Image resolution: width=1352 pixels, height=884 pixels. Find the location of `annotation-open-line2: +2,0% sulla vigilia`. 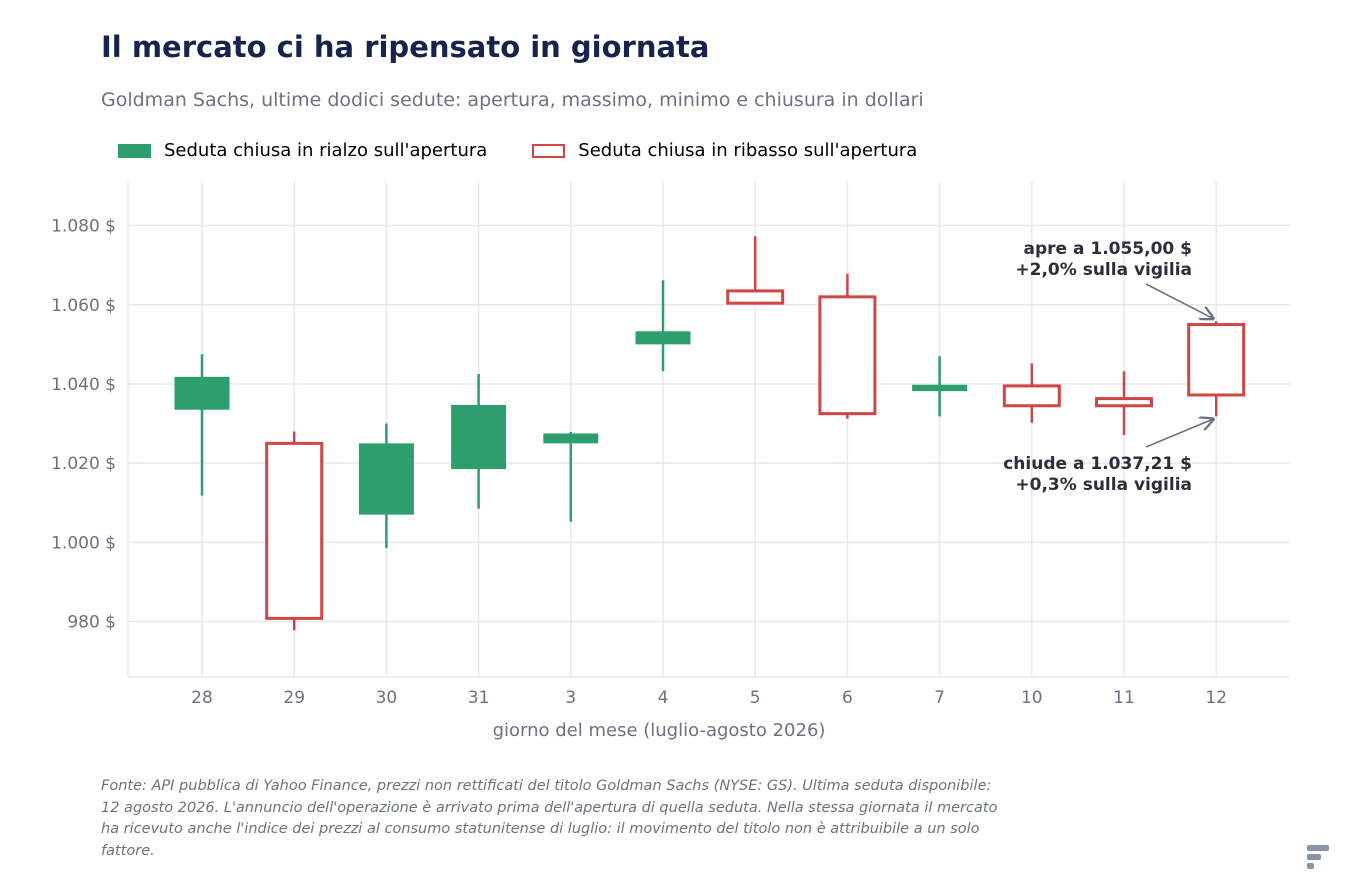

annotation-open-line2: +2,0% sulla vigilia is located at coordinates (1103, 270).